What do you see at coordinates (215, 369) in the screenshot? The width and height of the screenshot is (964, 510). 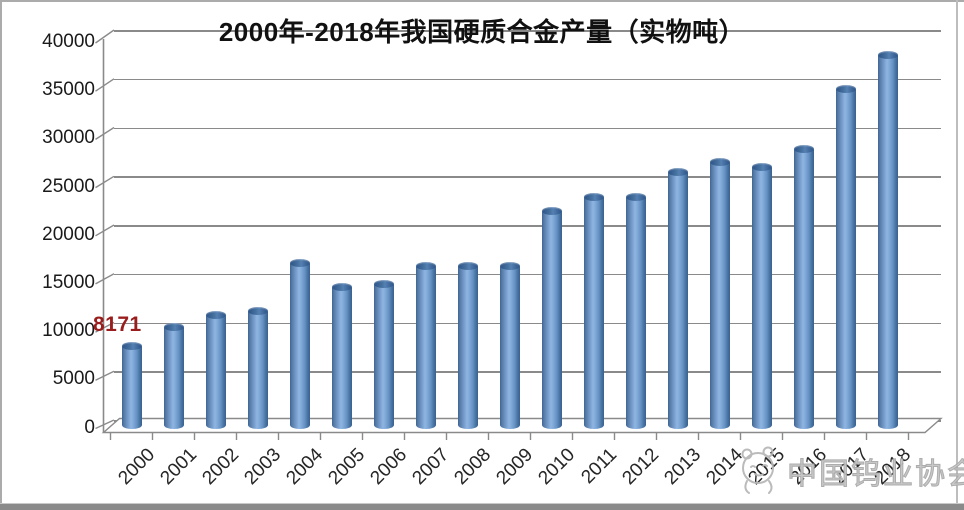 I see `bar-2002` at bounding box center [215, 369].